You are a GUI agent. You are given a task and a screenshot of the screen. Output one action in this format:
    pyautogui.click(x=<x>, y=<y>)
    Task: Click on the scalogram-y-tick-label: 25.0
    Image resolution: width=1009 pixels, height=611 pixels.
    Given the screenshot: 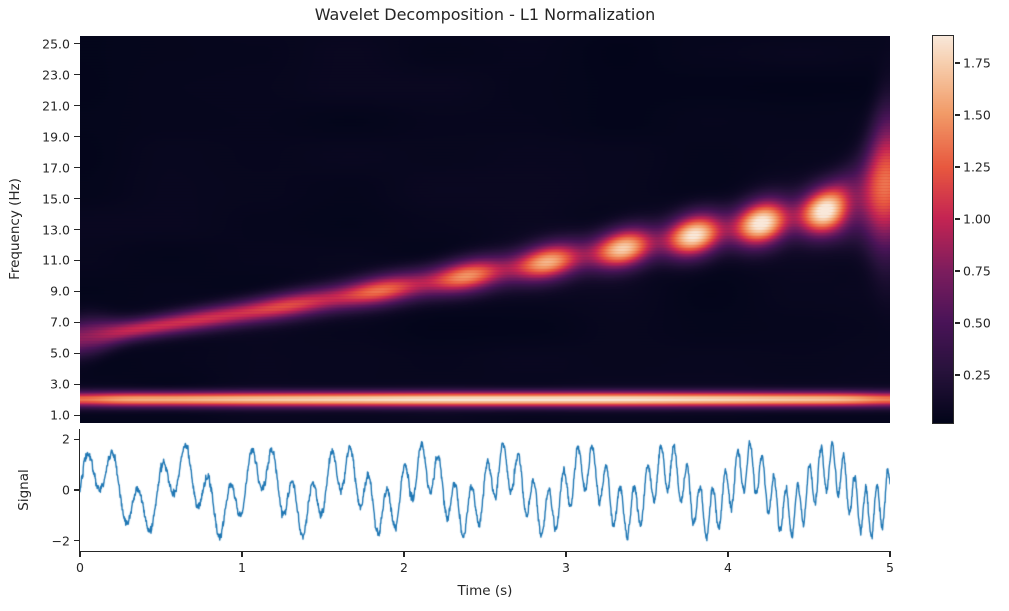 What is the action you would take?
    pyautogui.click(x=56, y=44)
    